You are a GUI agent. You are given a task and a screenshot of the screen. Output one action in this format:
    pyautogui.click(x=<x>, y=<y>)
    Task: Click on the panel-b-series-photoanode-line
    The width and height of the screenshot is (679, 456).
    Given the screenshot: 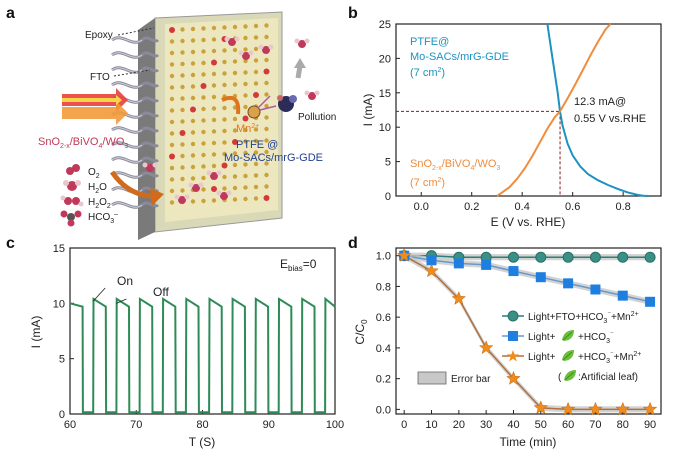 What is the action you would take?
    pyautogui.click(x=554, y=110)
    